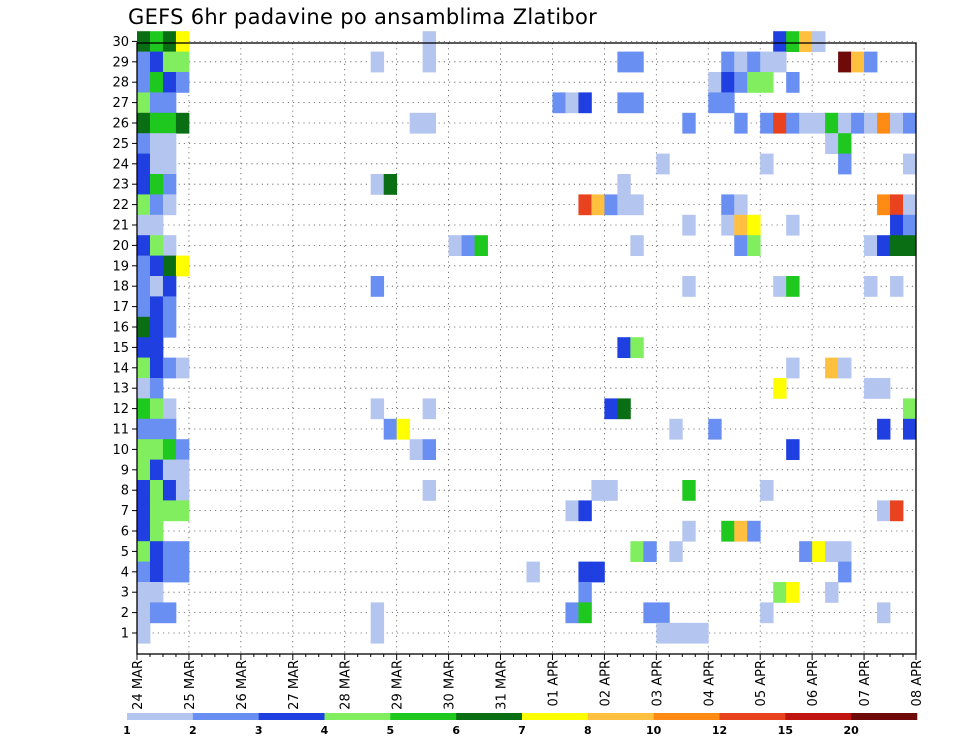  What do you see at coordinates (120, 328) in the screenshot?
I see `y-tick-label: 16` at bounding box center [120, 328].